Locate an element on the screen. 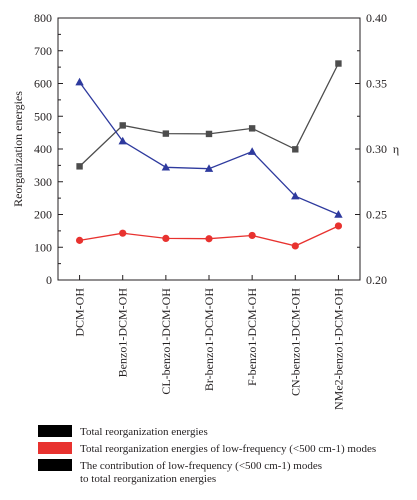  y-tick-label: 600 is located at coordinates (43, 84).